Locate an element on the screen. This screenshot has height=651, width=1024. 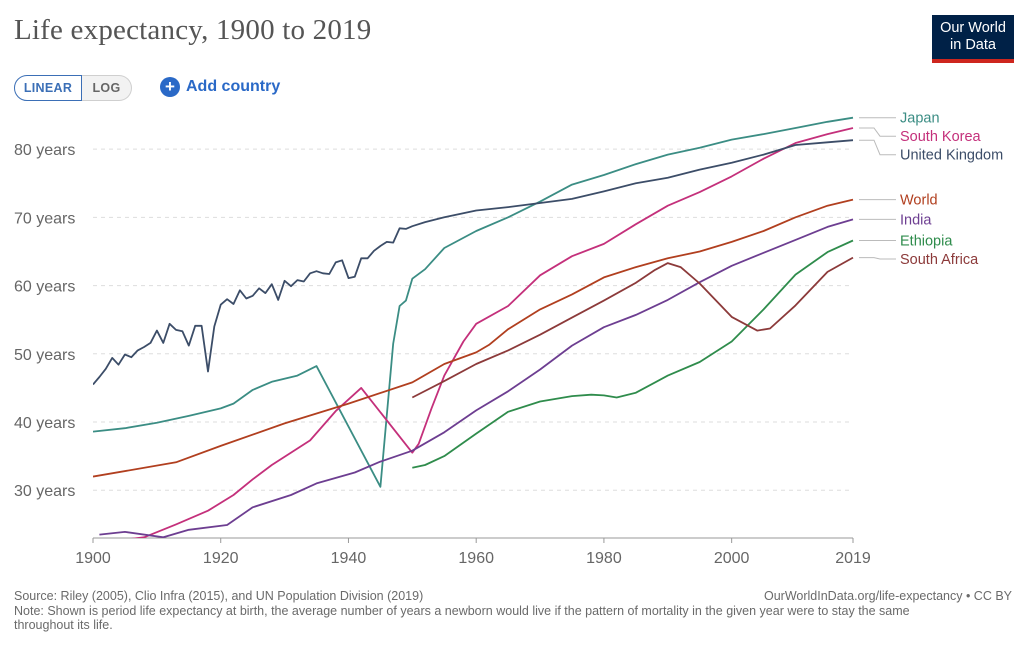
legend-label-united-kingdom: United Kingdom is located at coordinates (951, 156).